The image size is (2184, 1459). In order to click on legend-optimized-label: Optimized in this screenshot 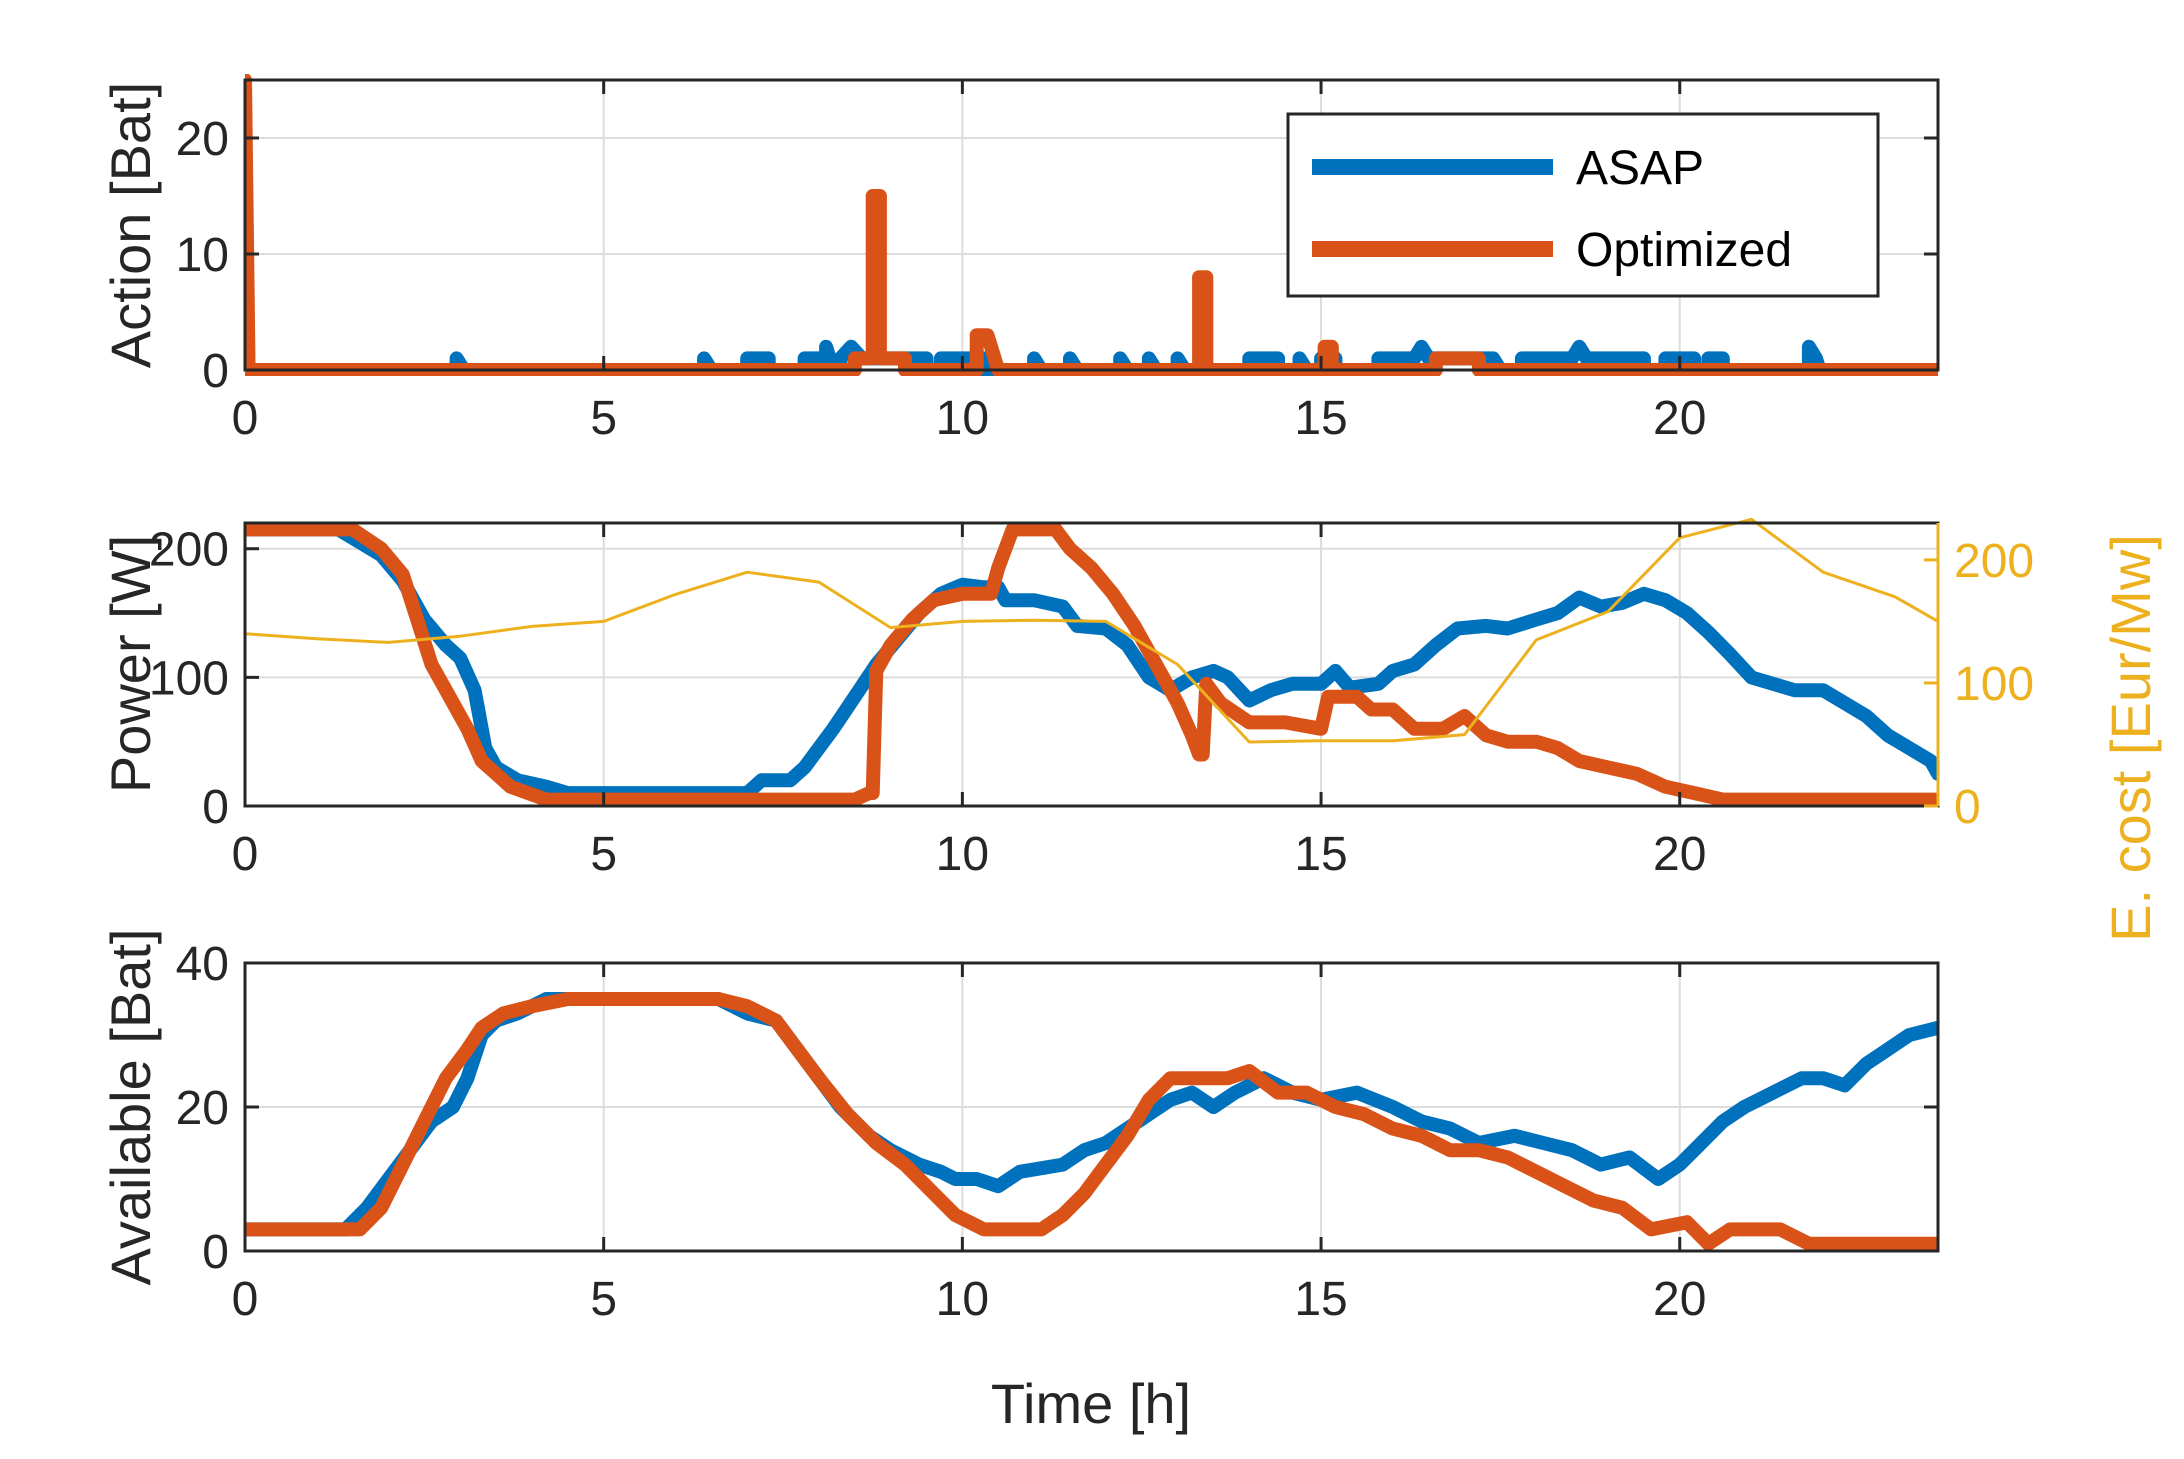, I will do `click(1684, 250)`.